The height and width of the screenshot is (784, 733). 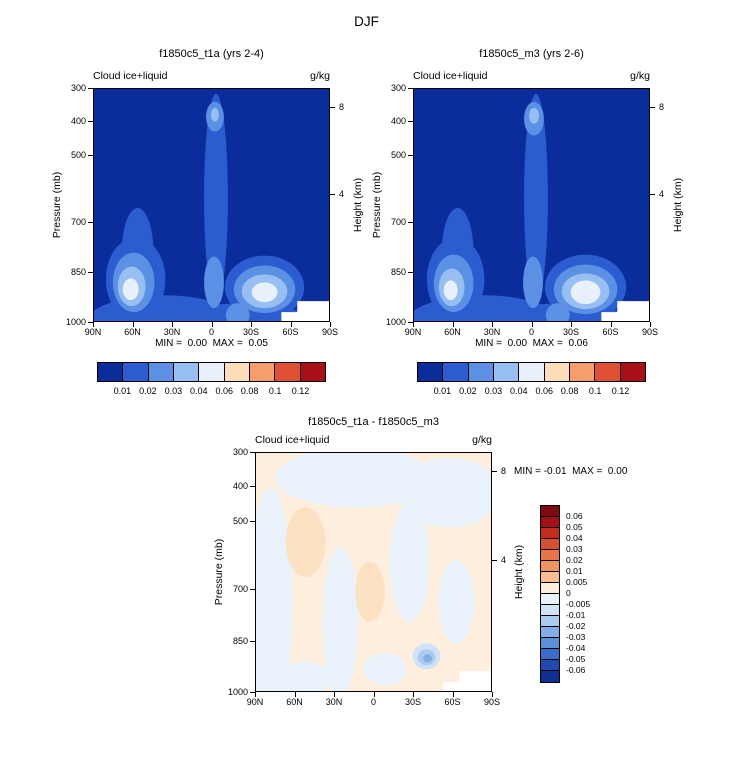 I want to click on units-label-m3: g/kg, so click(x=640, y=76).